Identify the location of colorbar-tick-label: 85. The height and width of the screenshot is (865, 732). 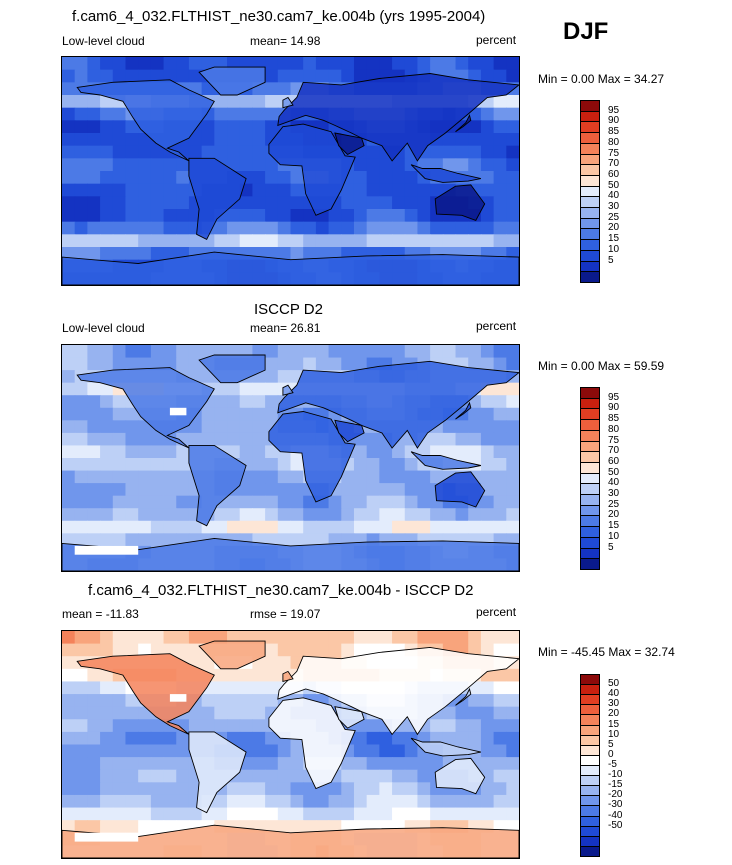
(614, 132).